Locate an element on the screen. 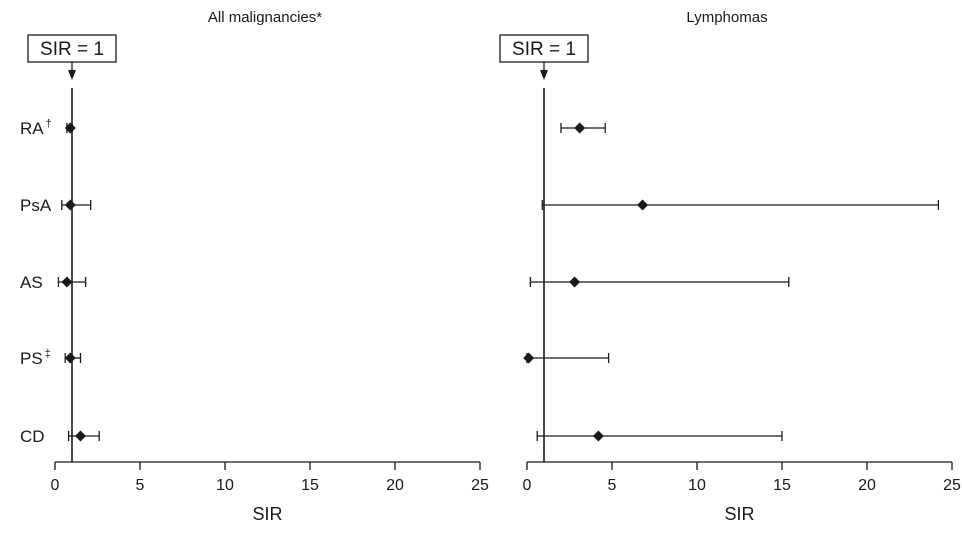 Image resolution: width=962 pixels, height=548 pixels. category-label: RA † is located at coordinates (36, 128).